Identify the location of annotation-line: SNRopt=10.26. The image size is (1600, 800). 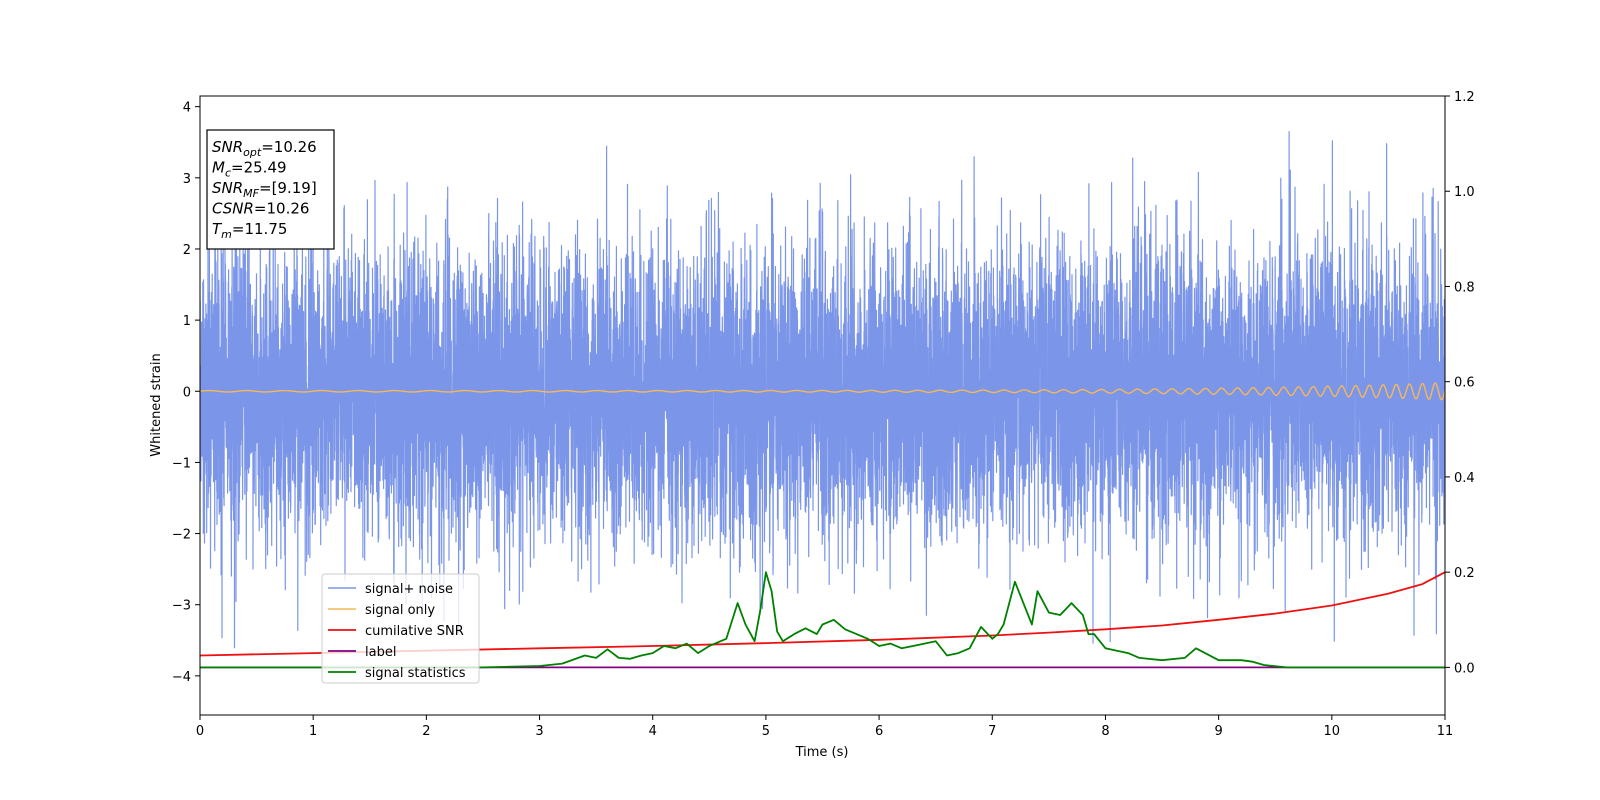
(264, 148).